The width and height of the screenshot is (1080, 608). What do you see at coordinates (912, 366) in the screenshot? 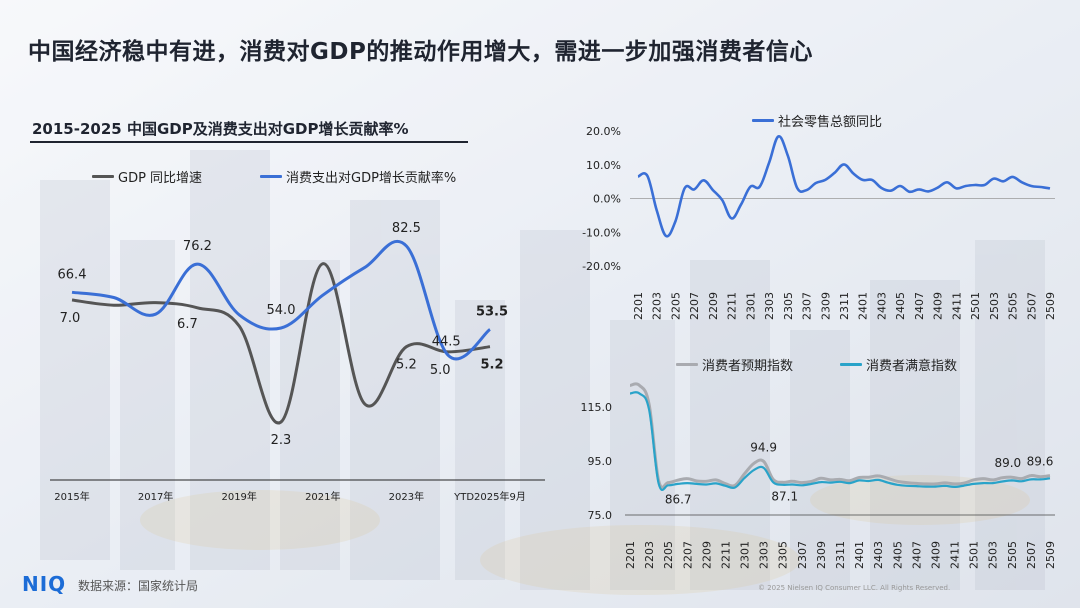
I see `legend-satisfy-label: 消费者满意指数` at bounding box center [912, 366].